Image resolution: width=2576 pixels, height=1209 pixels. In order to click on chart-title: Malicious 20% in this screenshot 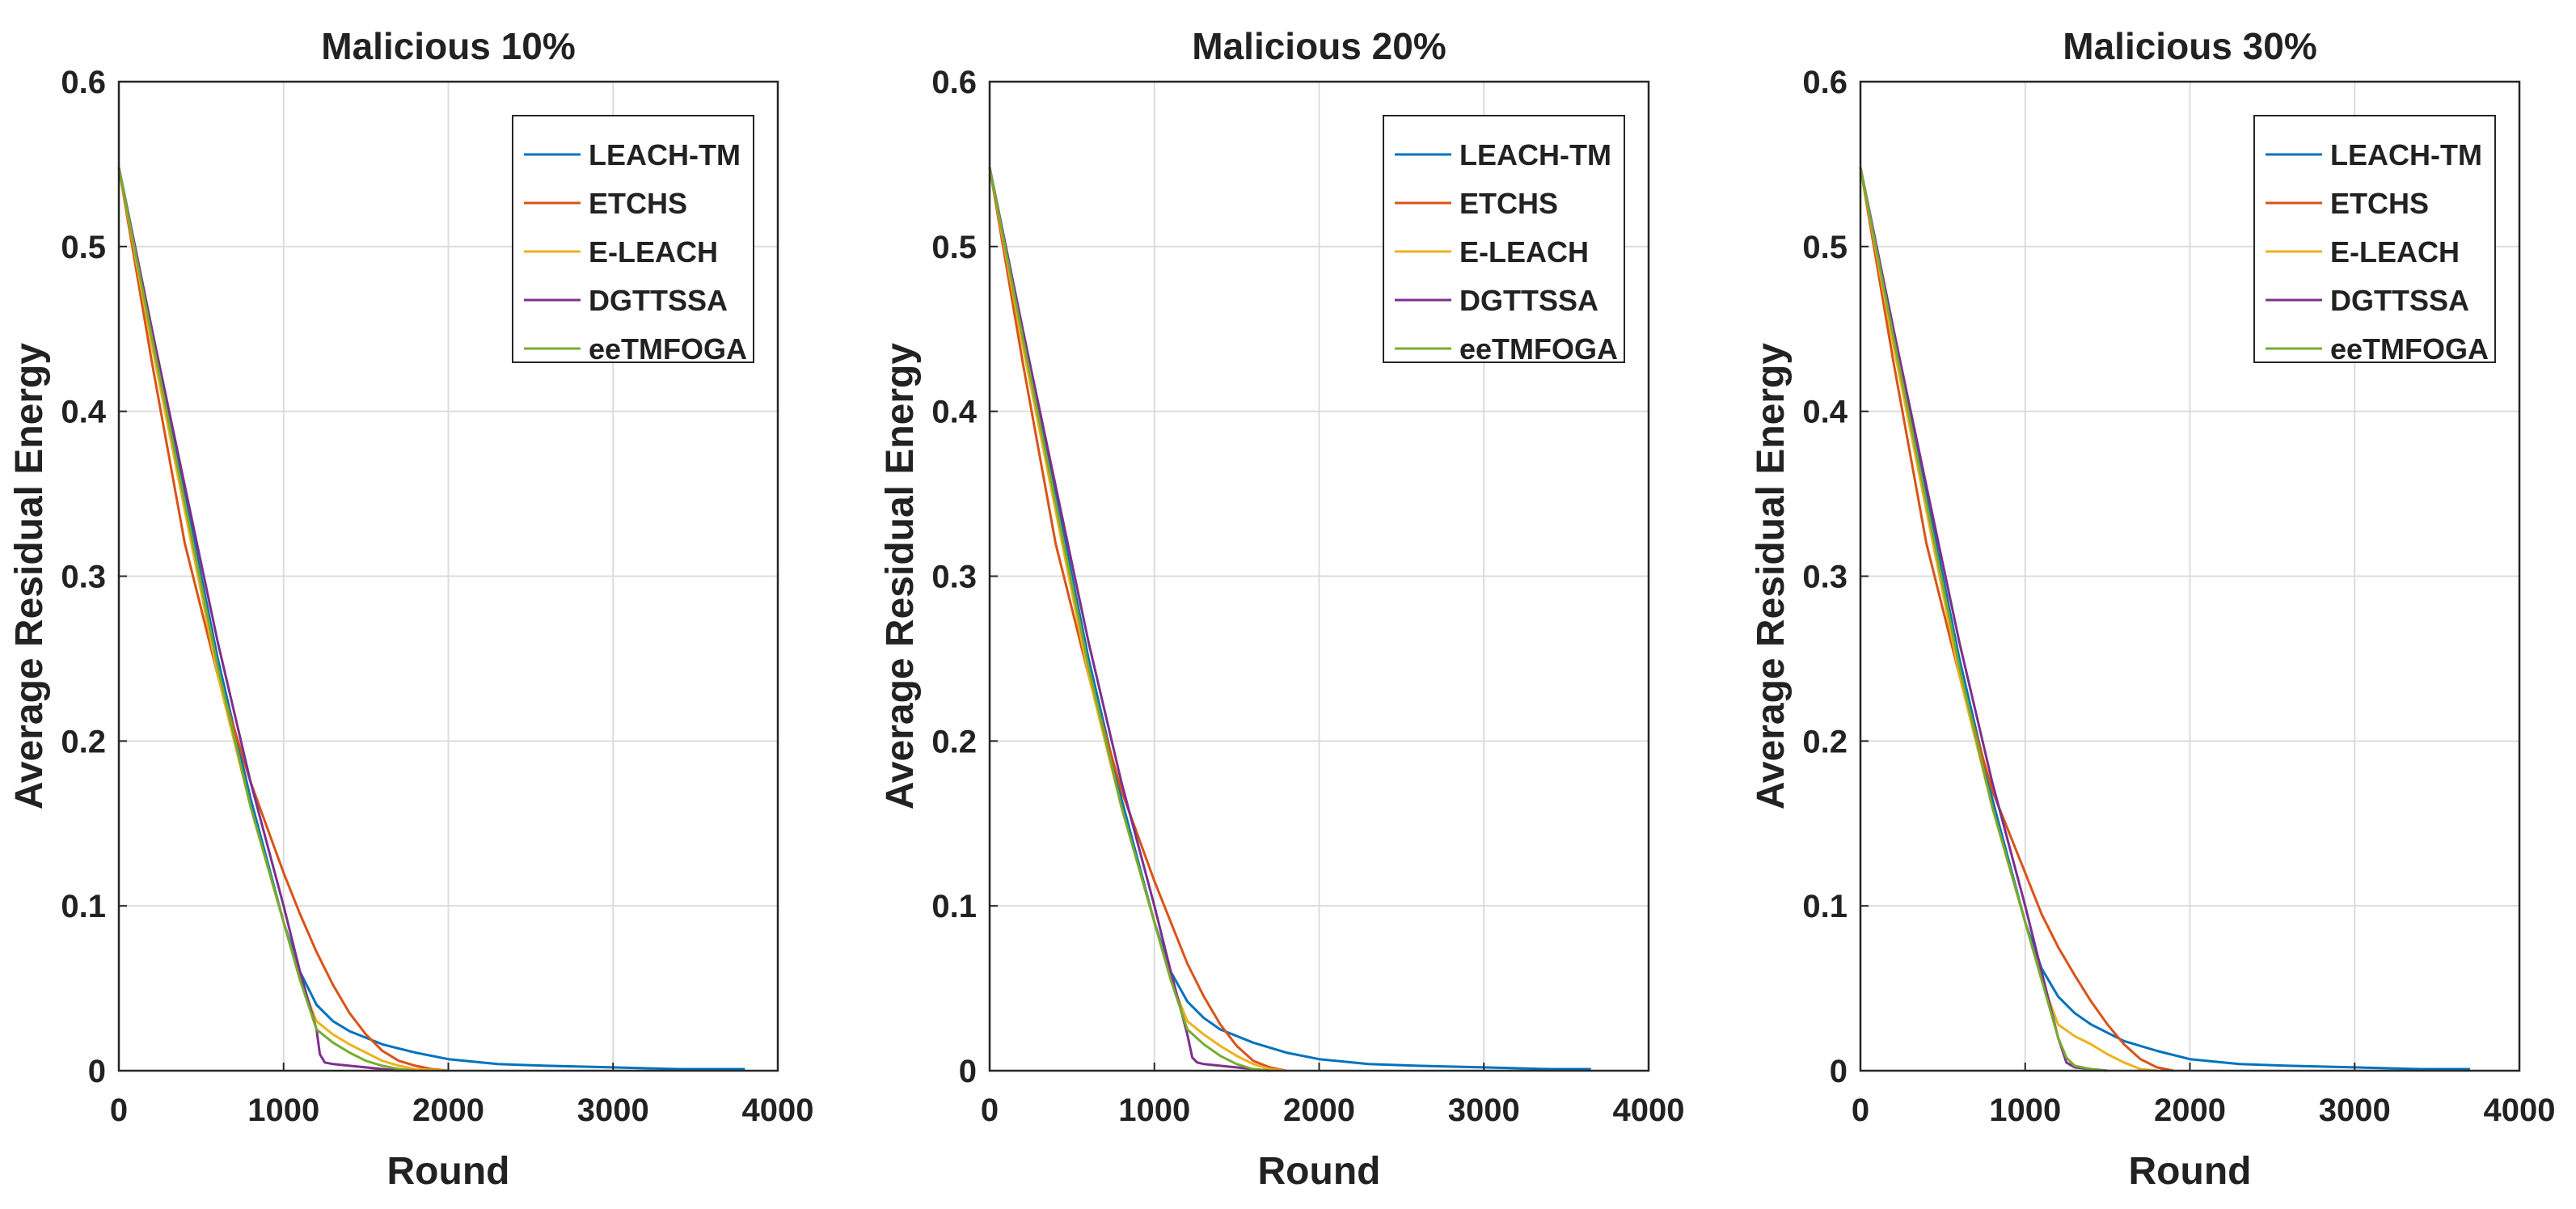, I will do `click(1319, 46)`.